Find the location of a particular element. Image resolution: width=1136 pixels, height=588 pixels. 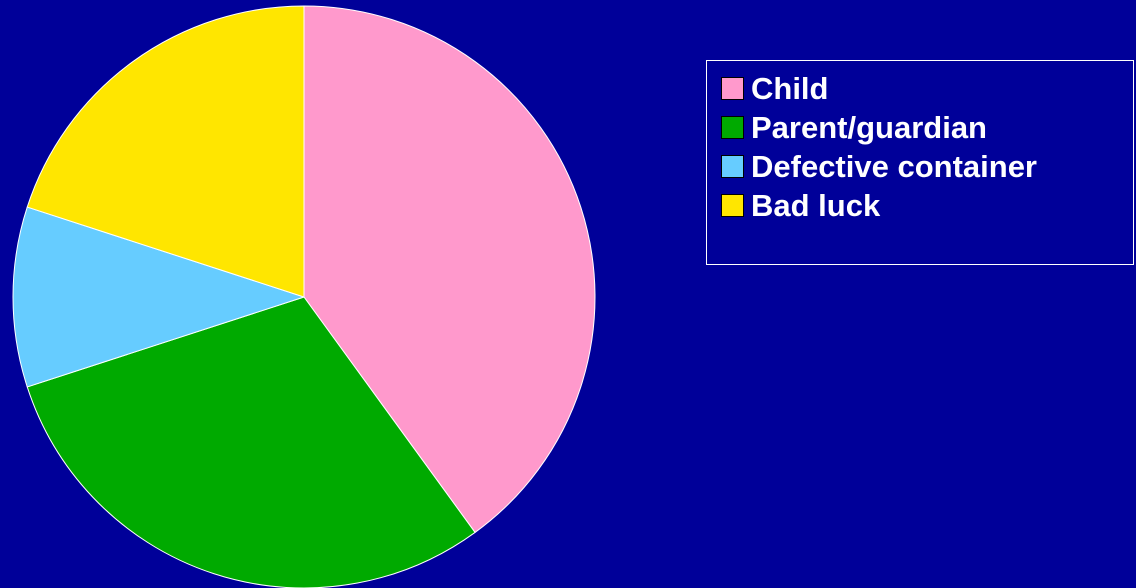

legend-swatch-bad-luck is located at coordinates (732, 205).